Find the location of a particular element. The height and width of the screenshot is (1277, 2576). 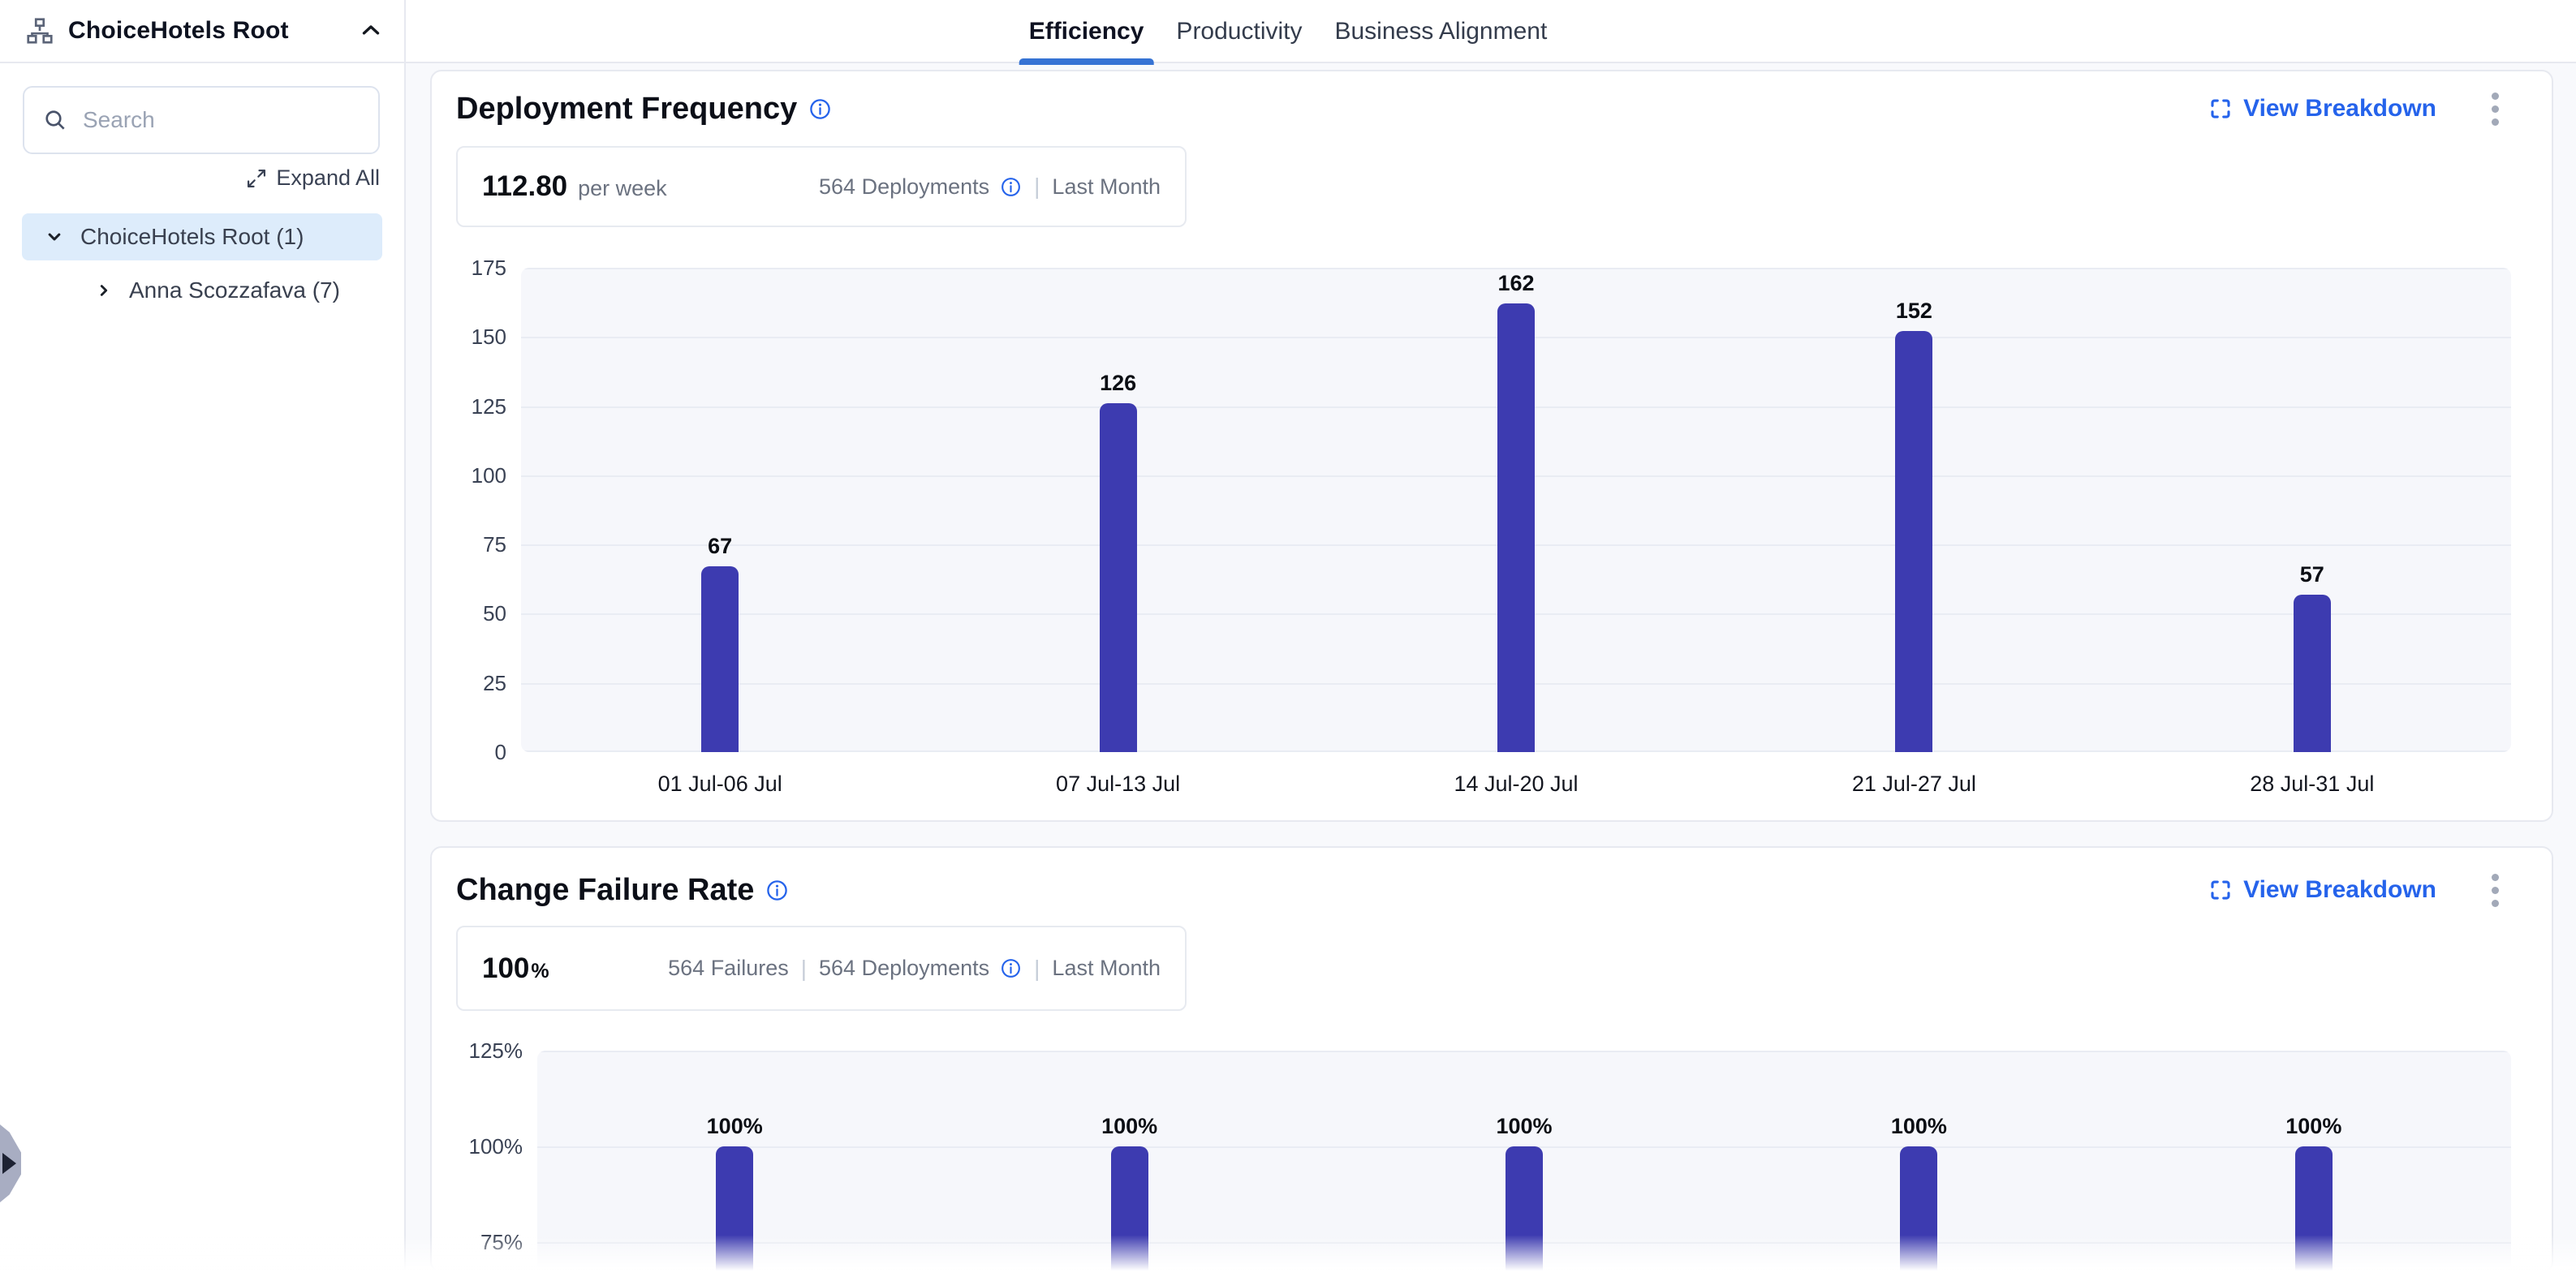

sidebar-title: ChoiceHotels Root is located at coordinates (178, 31).